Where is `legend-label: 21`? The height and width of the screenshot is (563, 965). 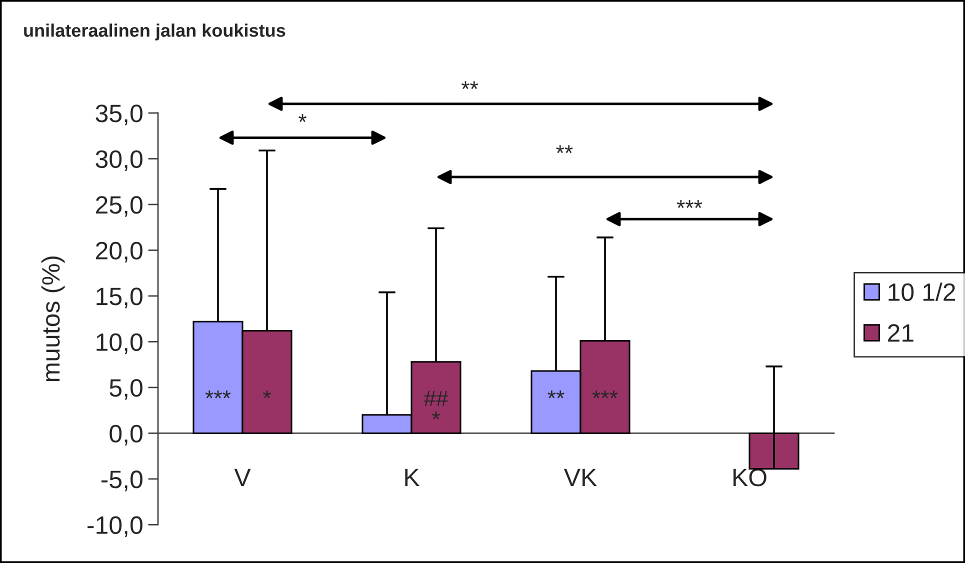 legend-label: 21 is located at coordinates (901, 333).